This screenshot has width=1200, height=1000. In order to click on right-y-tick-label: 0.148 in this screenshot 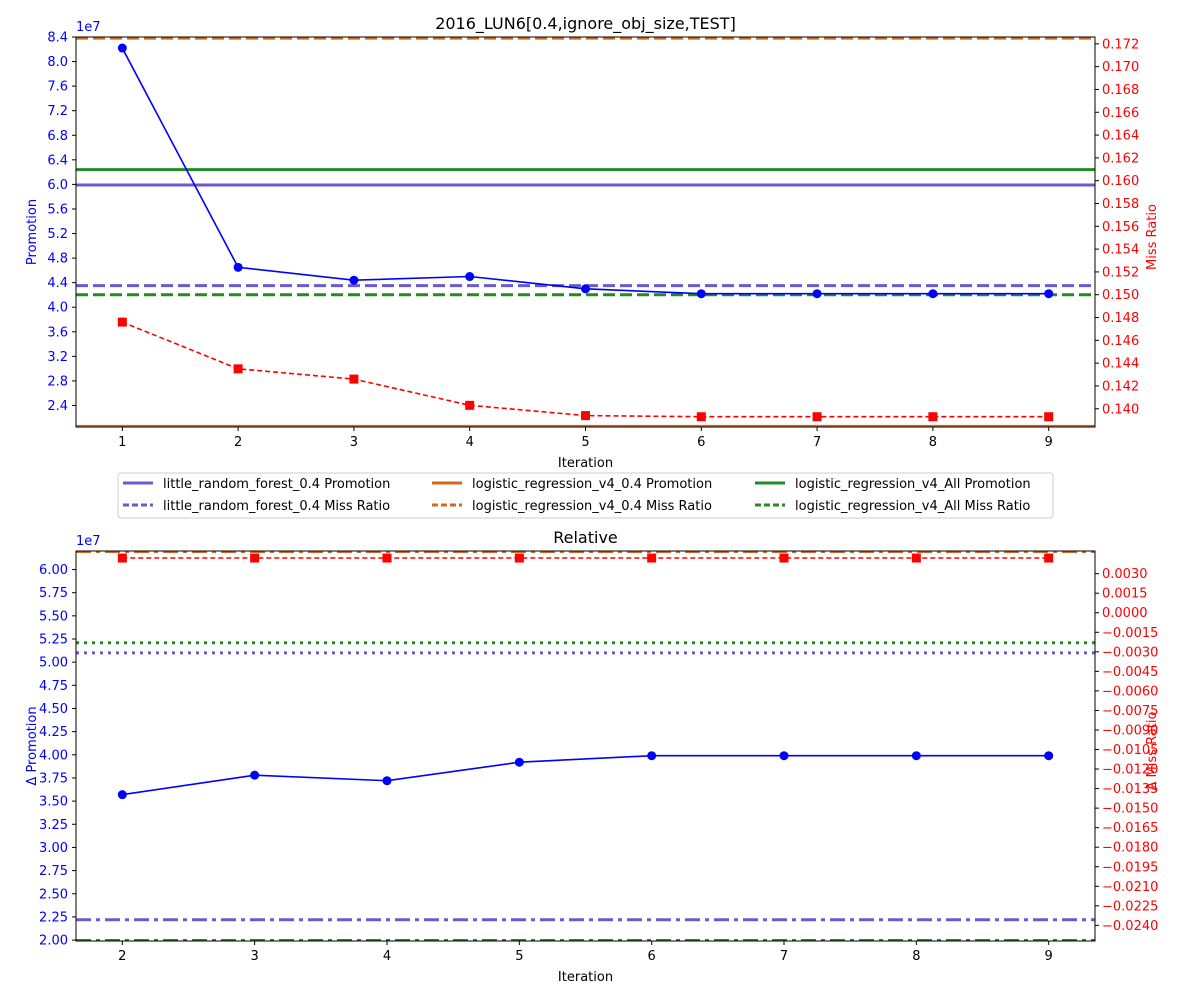, I will do `click(1120, 318)`.